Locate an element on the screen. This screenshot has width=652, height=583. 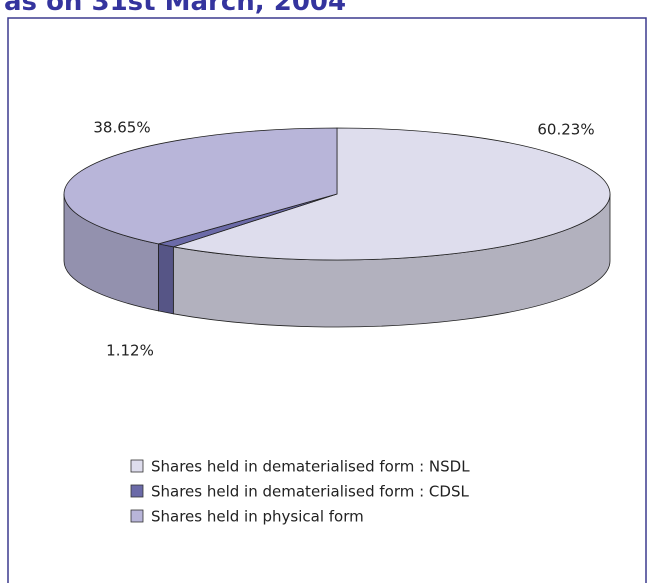
pie-side is located at coordinates (166, 279).